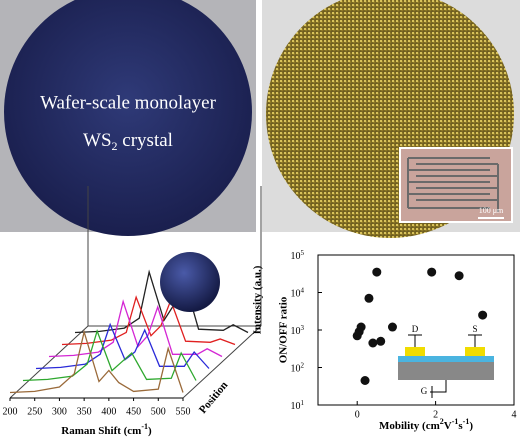 The width and height of the screenshot is (520, 438). What do you see at coordinates (133, 411) in the screenshot?
I see `x-tick-label: 450` at bounding box center [133, 411].